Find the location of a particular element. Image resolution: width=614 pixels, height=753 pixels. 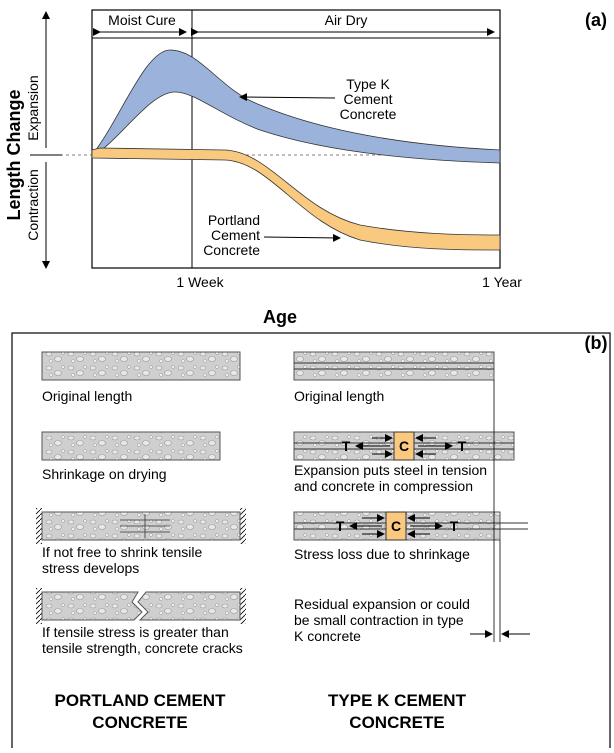

panel-label: (b) is located at coordinates (596, 343).